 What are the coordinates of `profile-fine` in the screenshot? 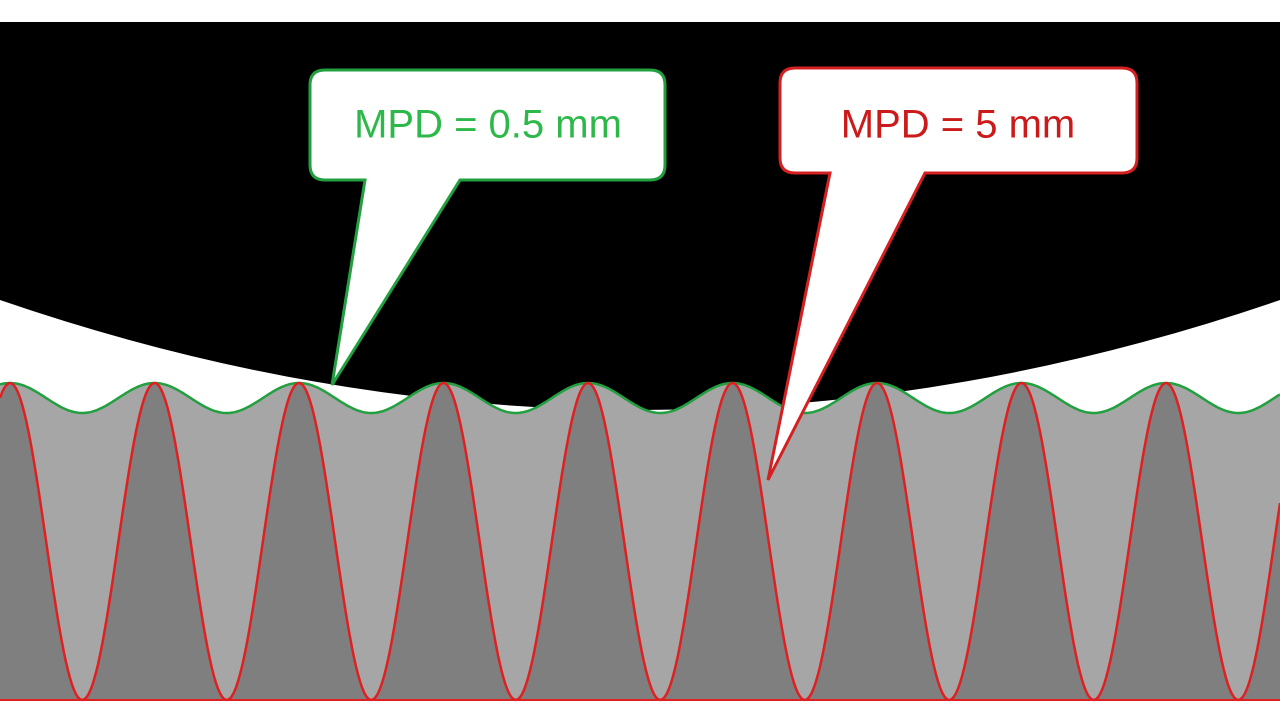 It's located at (640, 398).